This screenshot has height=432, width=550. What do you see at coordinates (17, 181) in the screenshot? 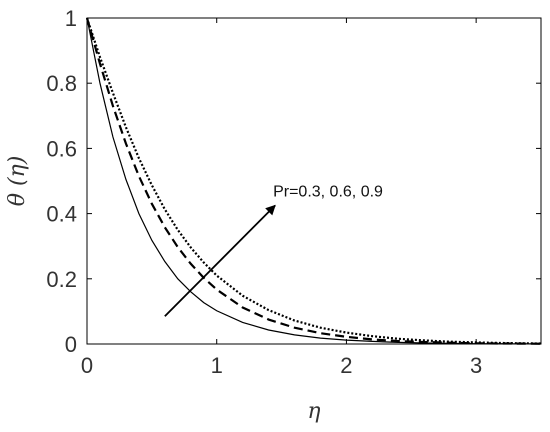
I see `y-axis-label: θ (η)` at bounding box center [17, 181].